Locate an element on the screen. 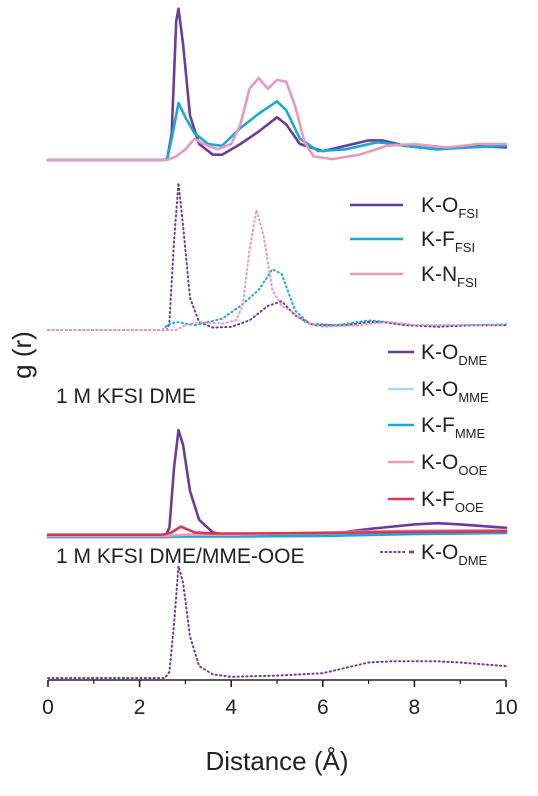  series-line-p4-k-o-dme is located at coordinates (277, 622).